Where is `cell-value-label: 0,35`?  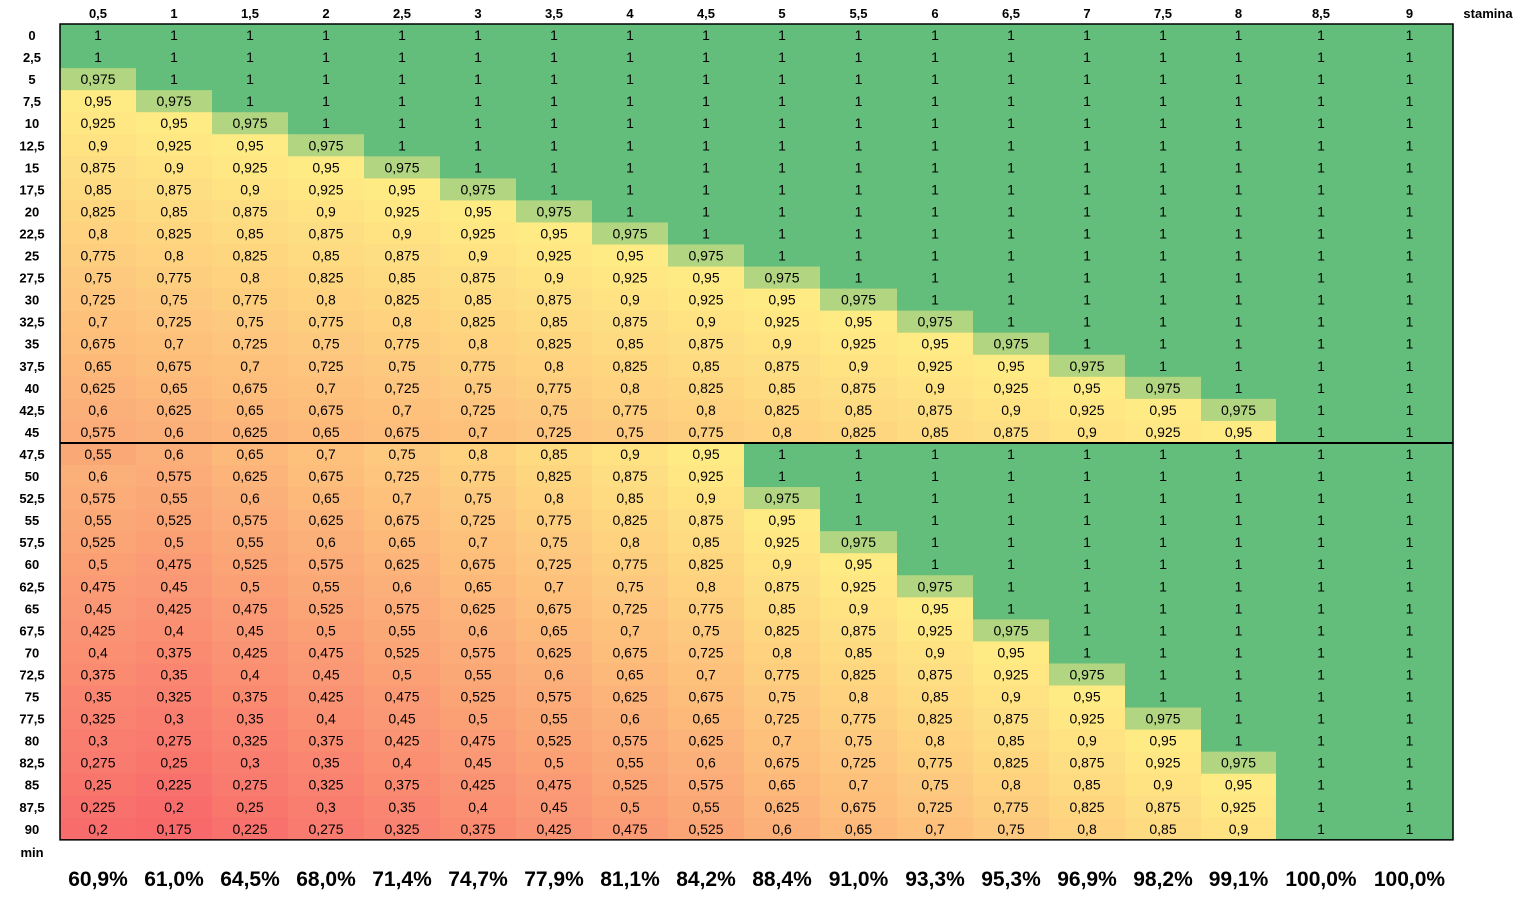
cell-value-label: 0,35 is located at coordinates (325, 763).